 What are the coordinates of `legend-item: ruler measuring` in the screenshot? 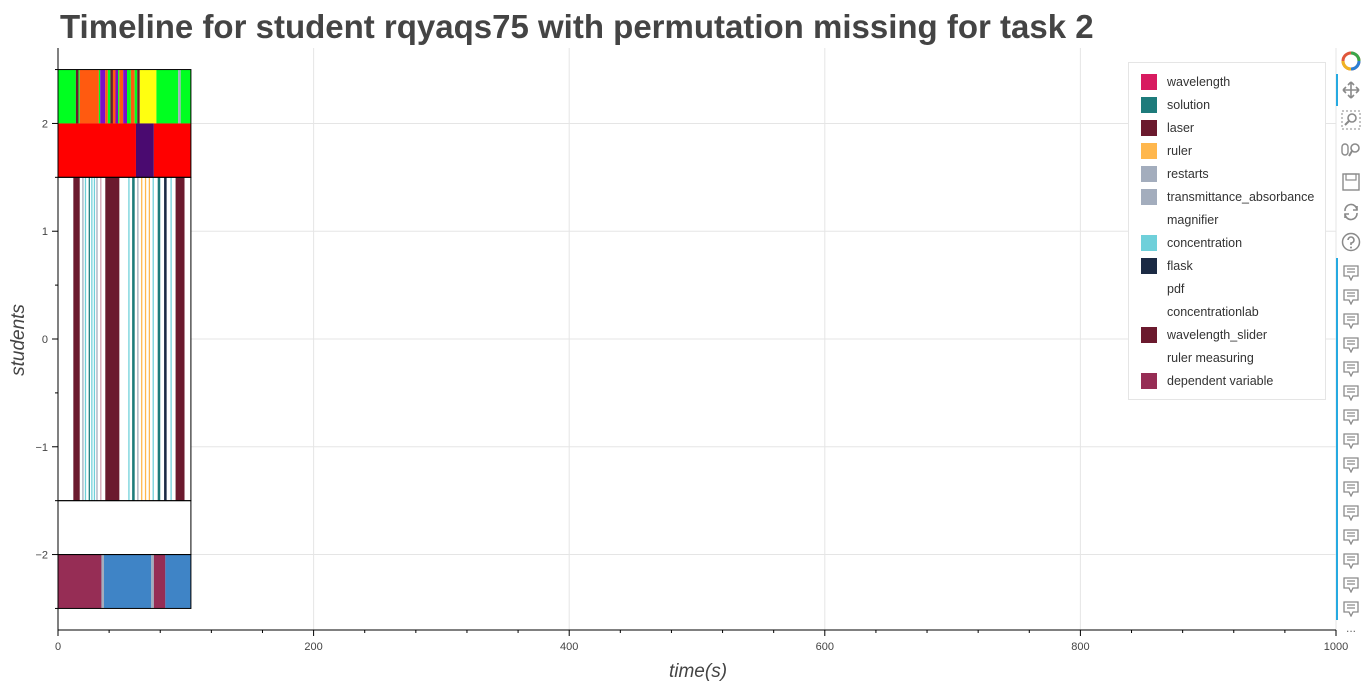 It's located at (1227, 357).